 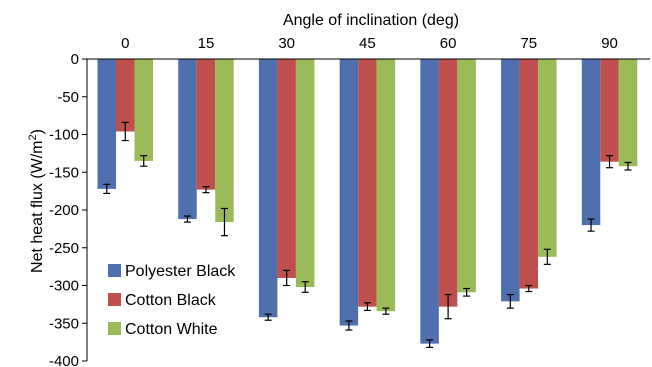 I want to click on x-tick-label: 15, so click(x=206, y=43).